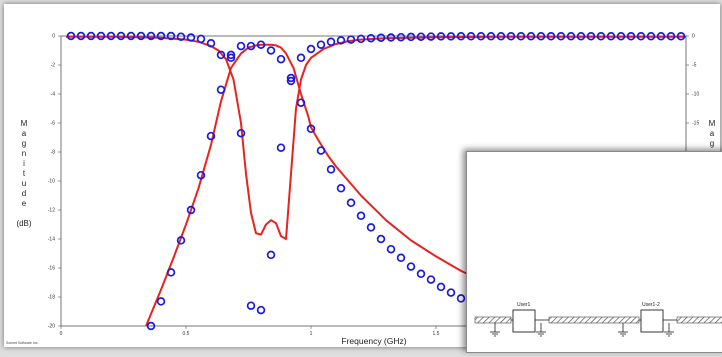  What do you see at coordinates (693, 37) in the screenshot?
I see `right-y-tick-label: 0` at bounding box center [693, 37].